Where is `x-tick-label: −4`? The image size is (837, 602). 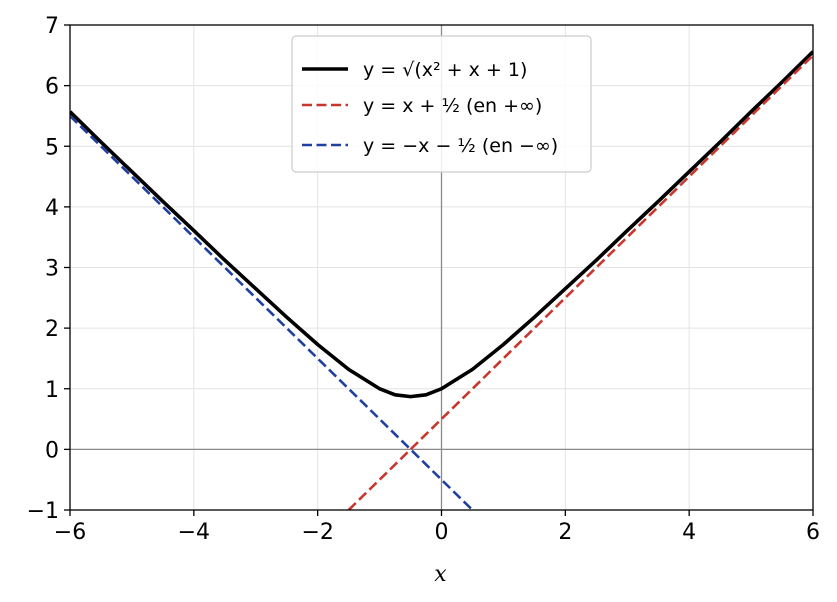
x-tick-label: −4 is located at coordinates (194, 532).